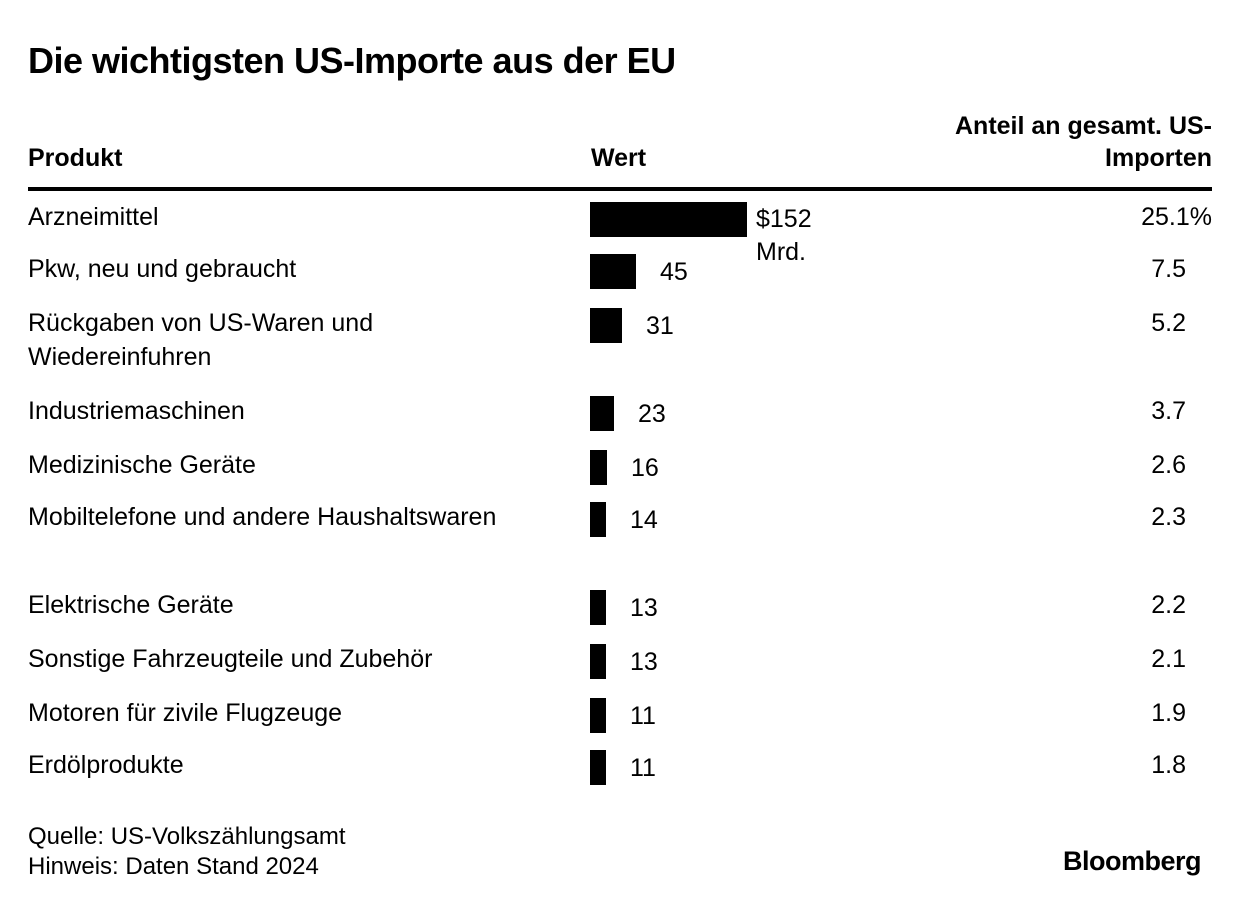 The image size is (1240, 908). I want to click on product-label: Elektrische Geräte, so click(131, 605).